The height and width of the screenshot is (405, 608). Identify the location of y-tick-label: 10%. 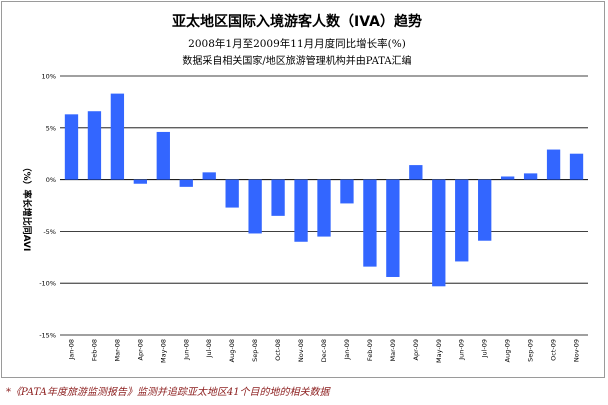
(49, 77).